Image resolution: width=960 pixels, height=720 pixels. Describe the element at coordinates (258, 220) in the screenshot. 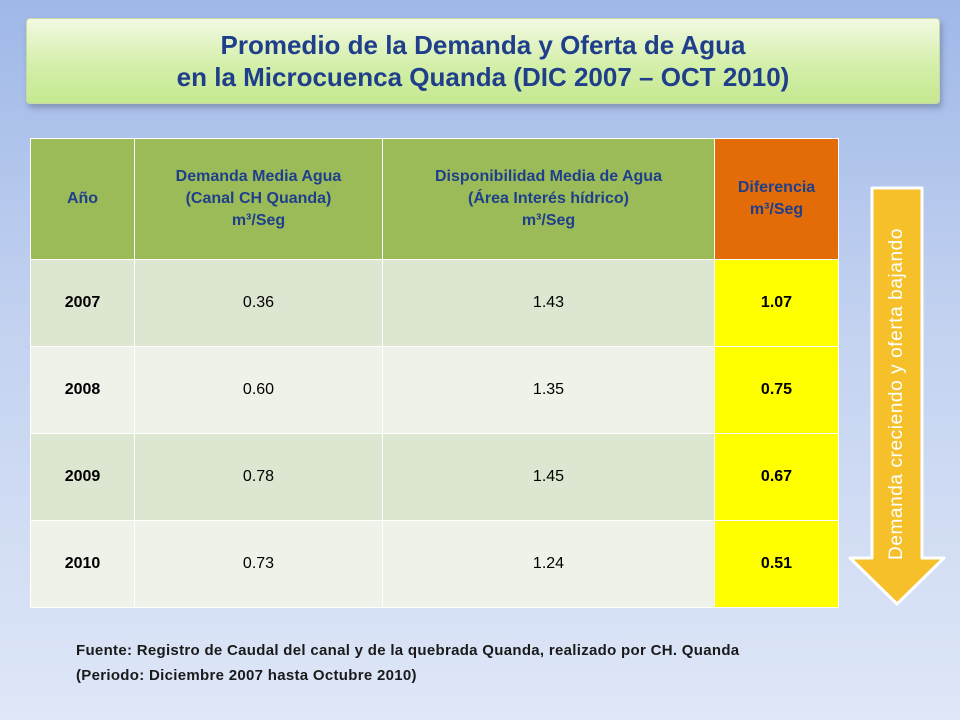

I see `header-demanda-unit: m³/Seg` at that location.